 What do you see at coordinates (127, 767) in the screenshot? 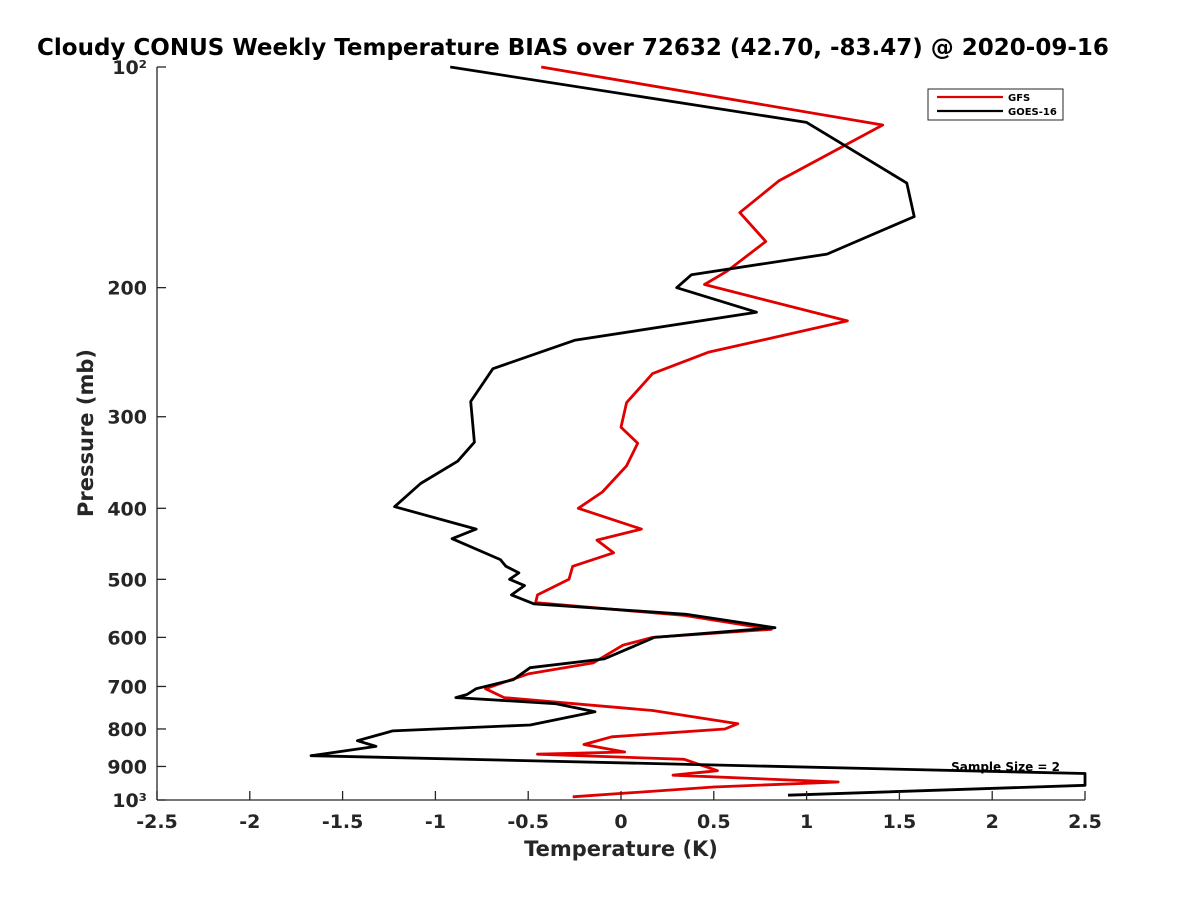
I see `y-tick-label: 900` at bounding box center [127, 767].